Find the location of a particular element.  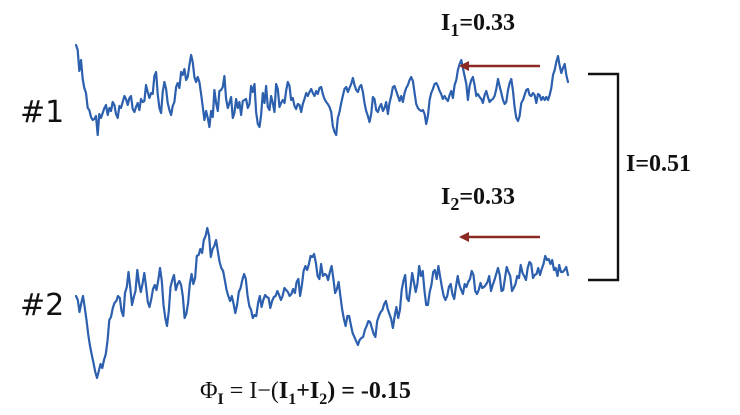

total-info-label: I=0.51 is located at coordinates (658, 164).